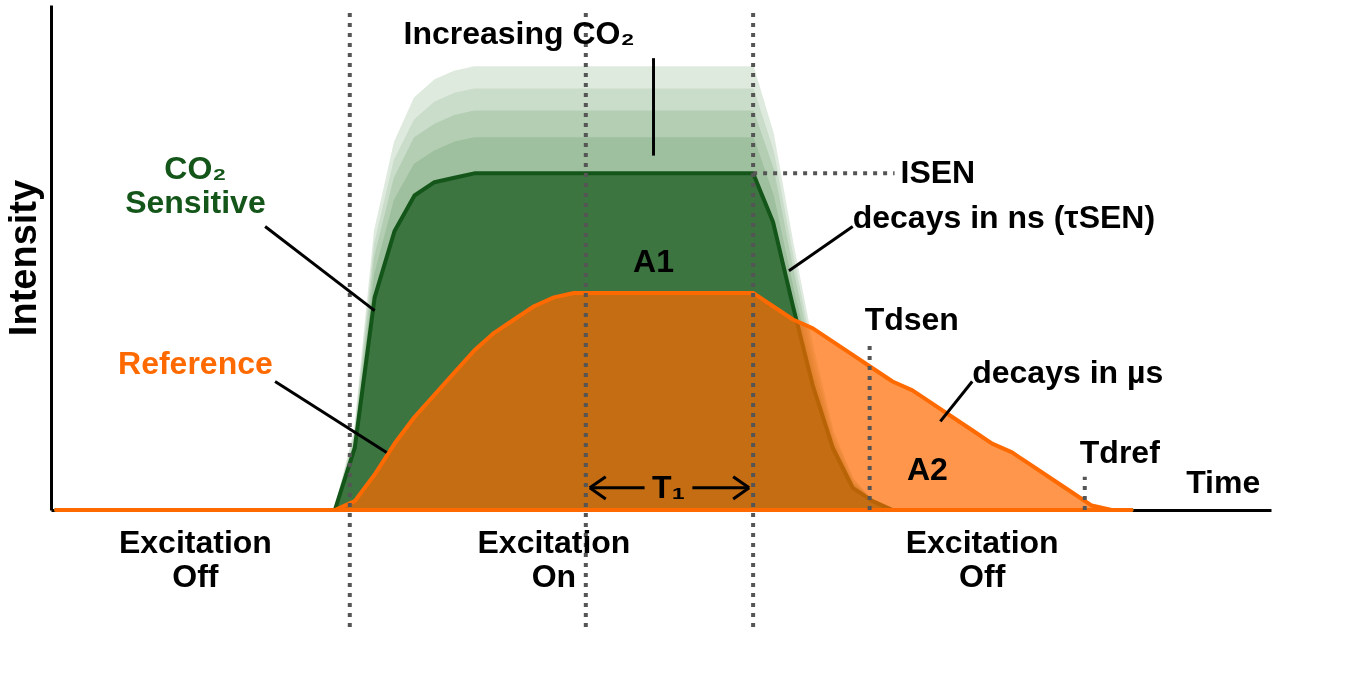 This screenshot has width=1350, height=688. What do you see at coordinates (1223, 482) in the screenshot?
I see `x-axis-title: Time` at bounding box center [1223, 482].